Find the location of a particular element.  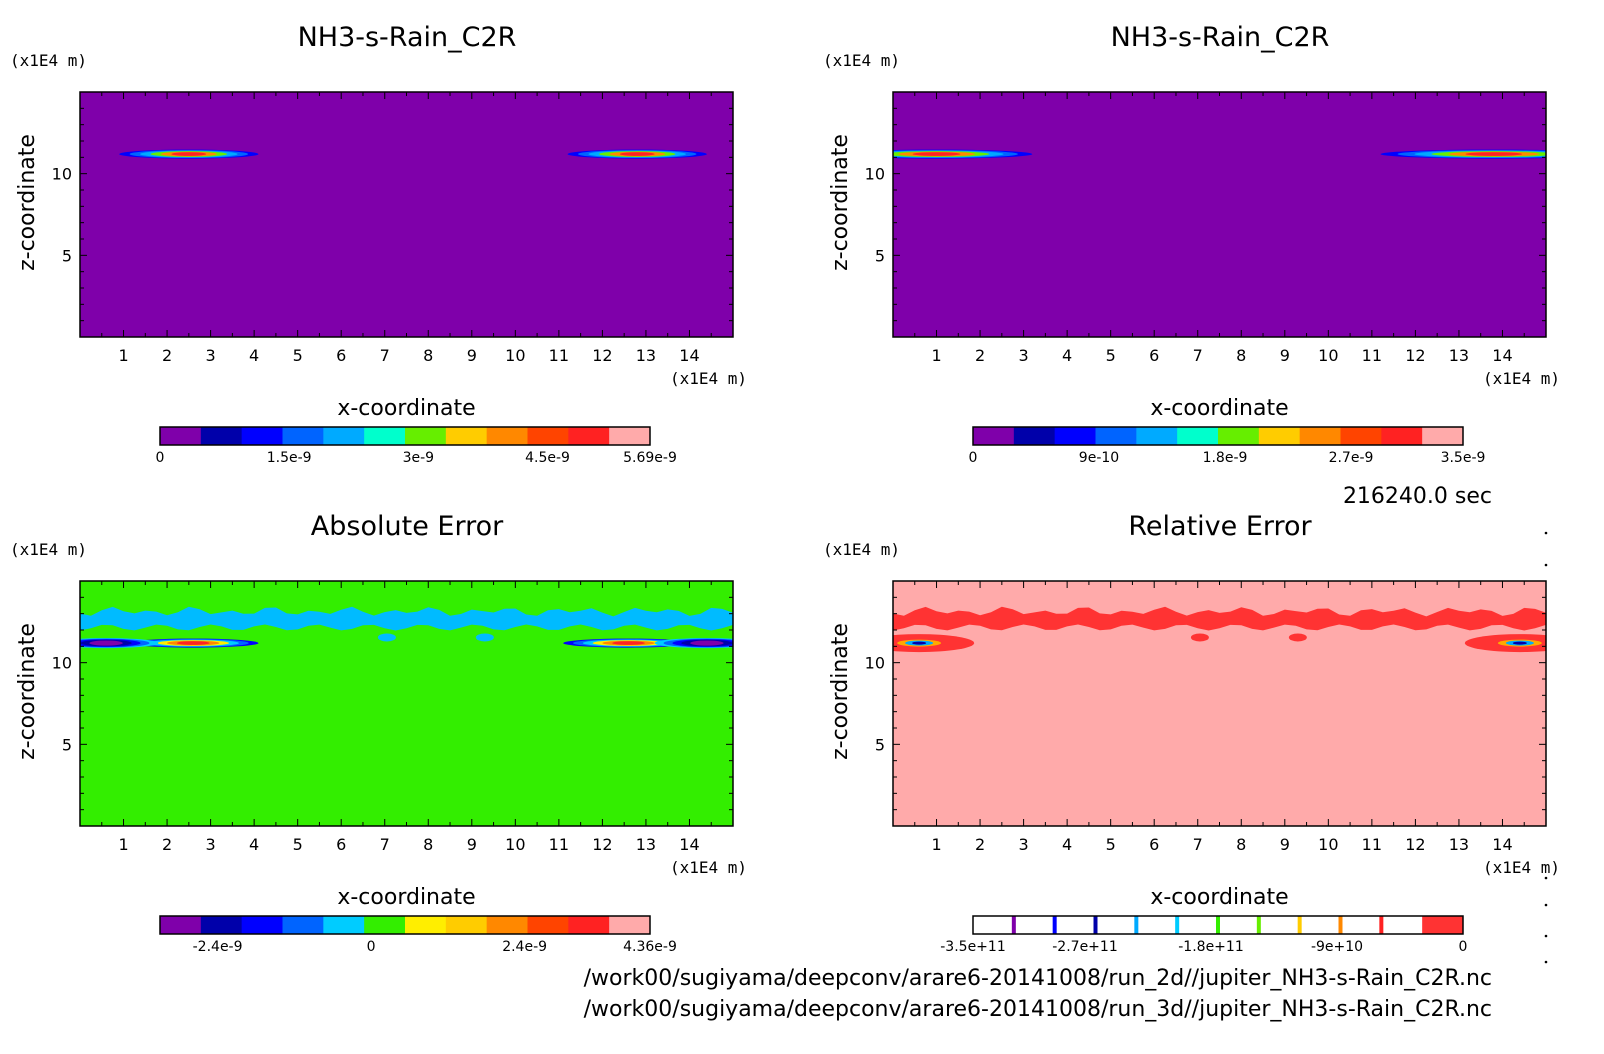

colorbar-tick-label: -9e+10 is located at coordinates (1337, 947).